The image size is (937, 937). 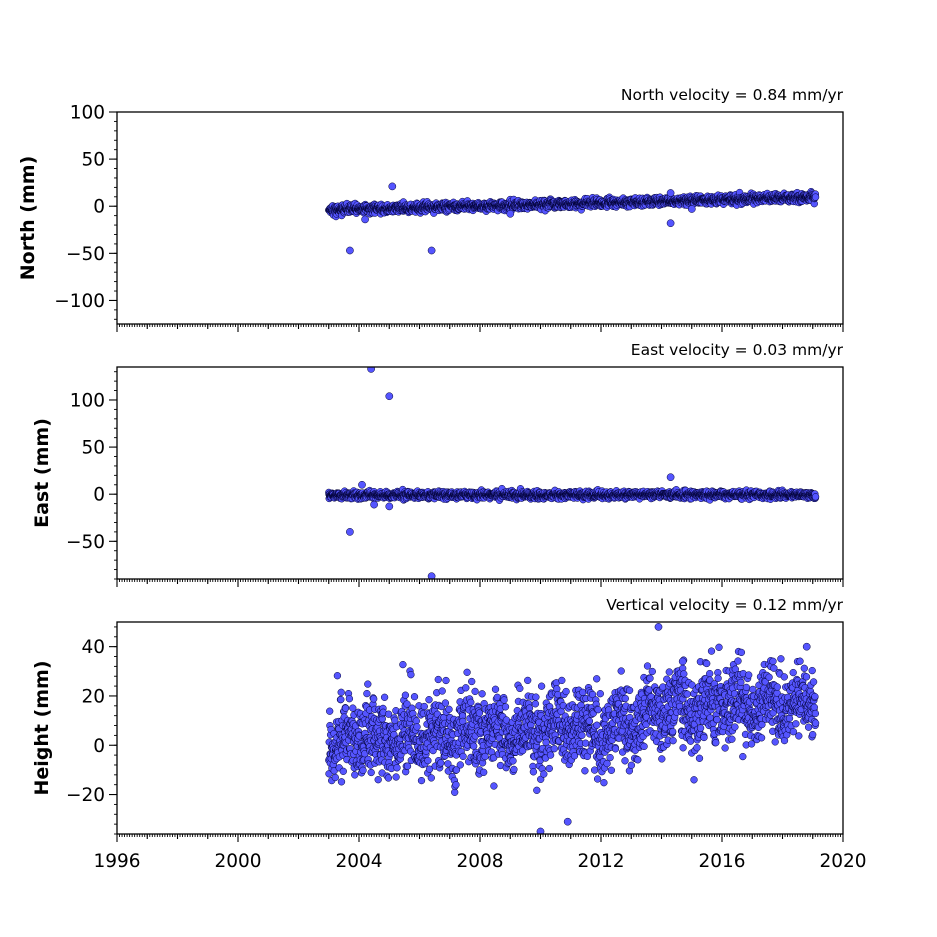 What do you see at coordinates (480, 583) in the screenshot?
I see `east-x-ticks` at bounding box center [480, 583].